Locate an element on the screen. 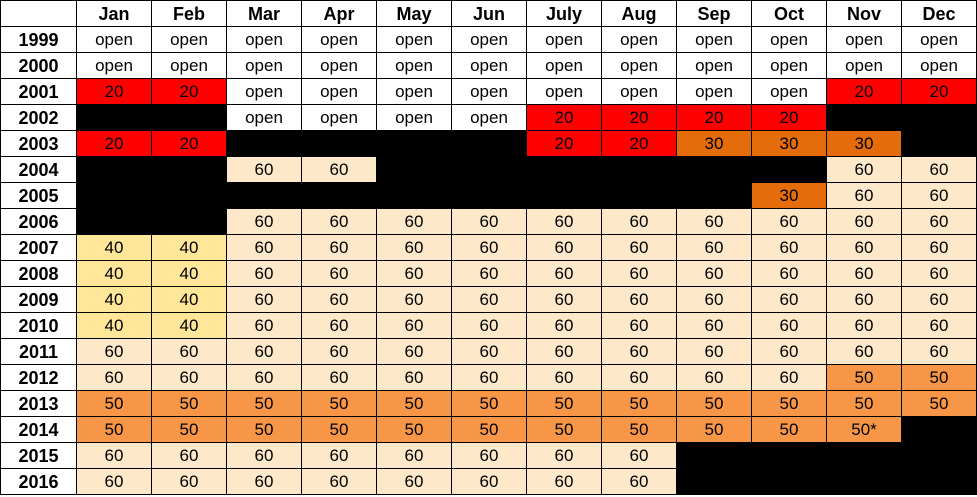 The width and height of the screenshot is (977, 497). month-header: May is located at coordinates (414, 13).